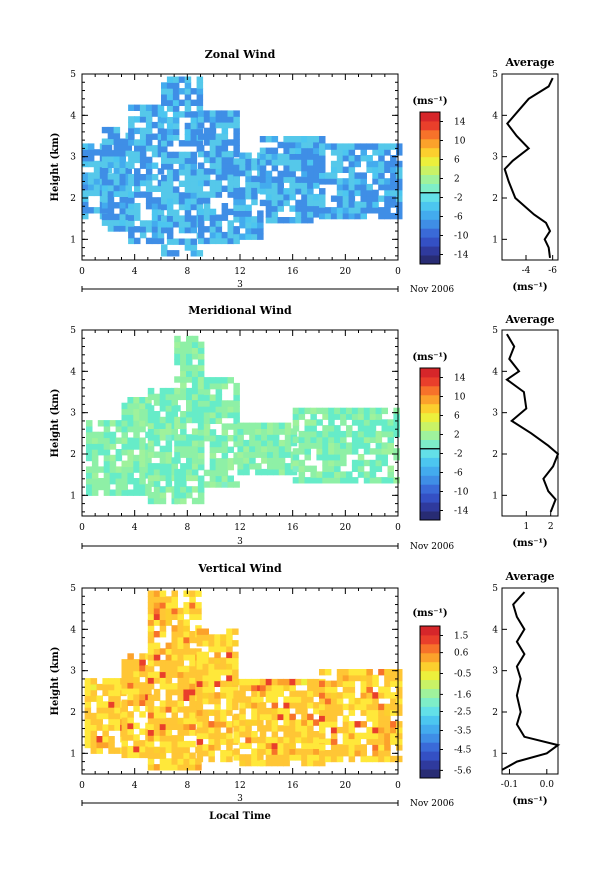 The image size is (610, 873). Describe the element at coordinates (458, 474) in the screenshot. I see `colorbar-tick-label: -6` at that location.